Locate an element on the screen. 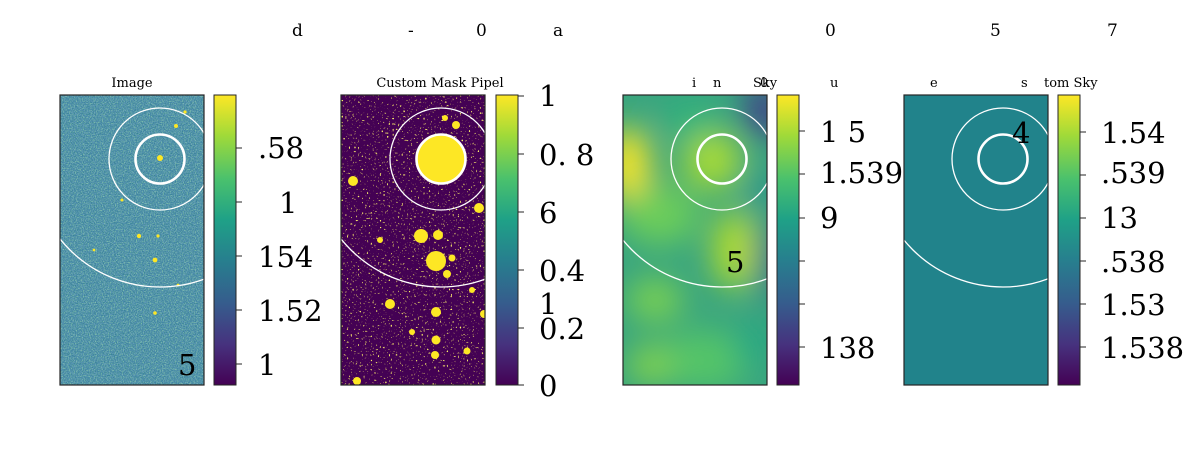 Image resolution: width=1200 pixels, height=450 pixels. title-fragment: tom Sky is located at coordinates (1071, 83).